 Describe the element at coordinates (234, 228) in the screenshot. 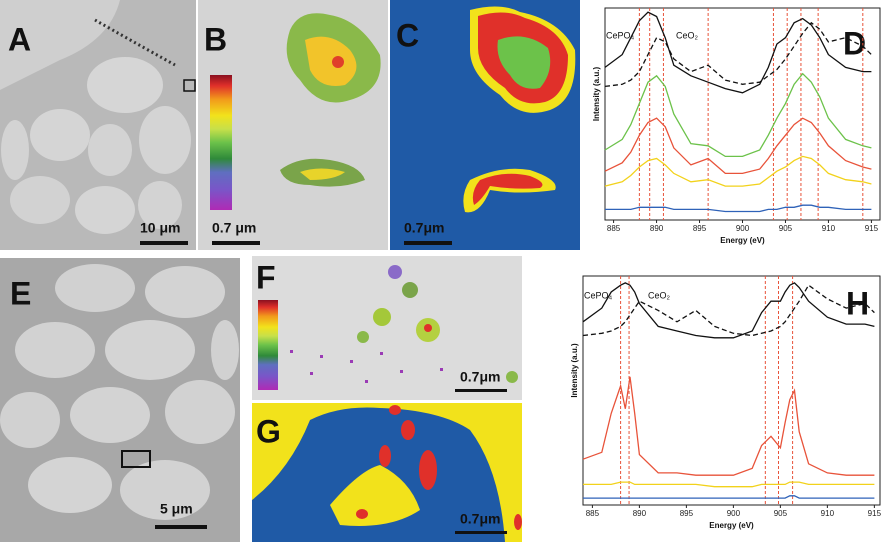

I see `scale-bar-label: 0.7 μm` at that location.